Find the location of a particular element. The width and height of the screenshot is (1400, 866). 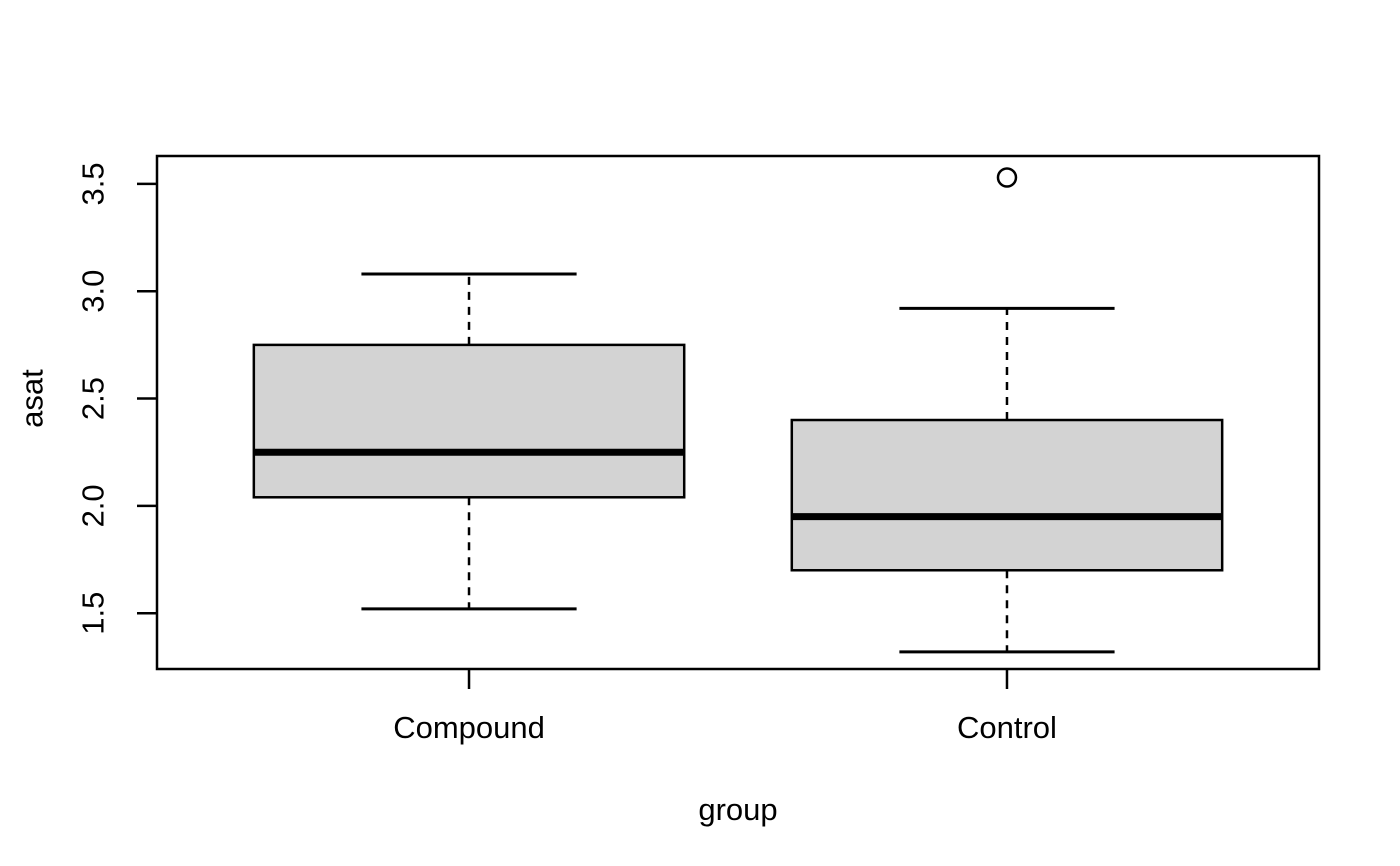

y-axis-label: asat is located at coordinates (32, 398).